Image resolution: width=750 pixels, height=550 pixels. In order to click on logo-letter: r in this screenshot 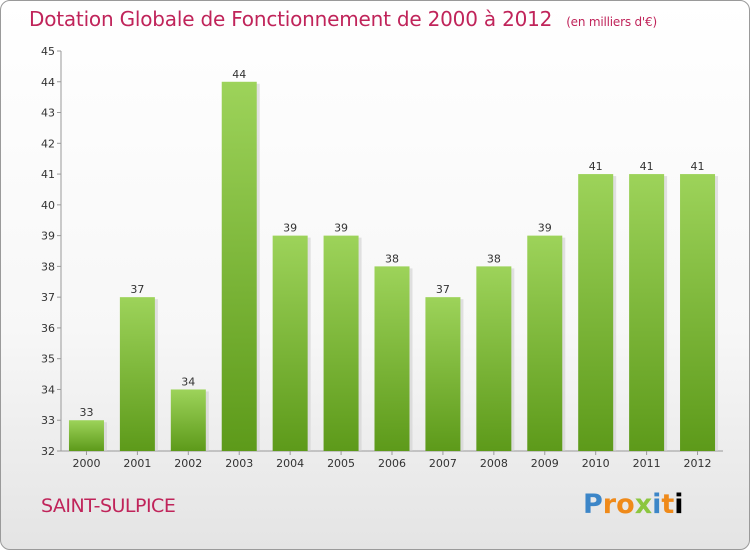, I will do `click(609, 504)`.